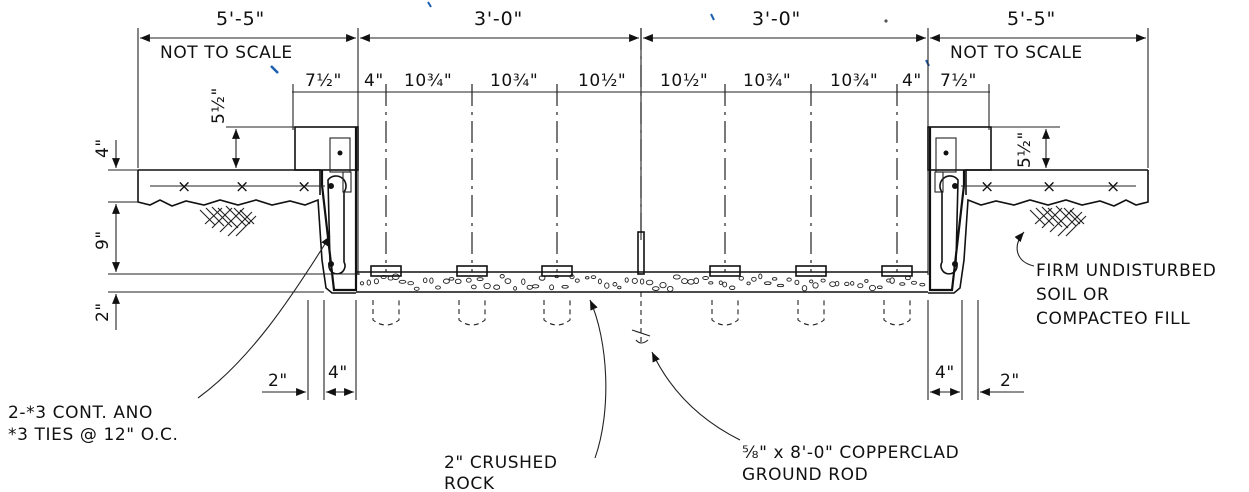  I want to click on dim-center-left: 3'-0", so click(498, 19).